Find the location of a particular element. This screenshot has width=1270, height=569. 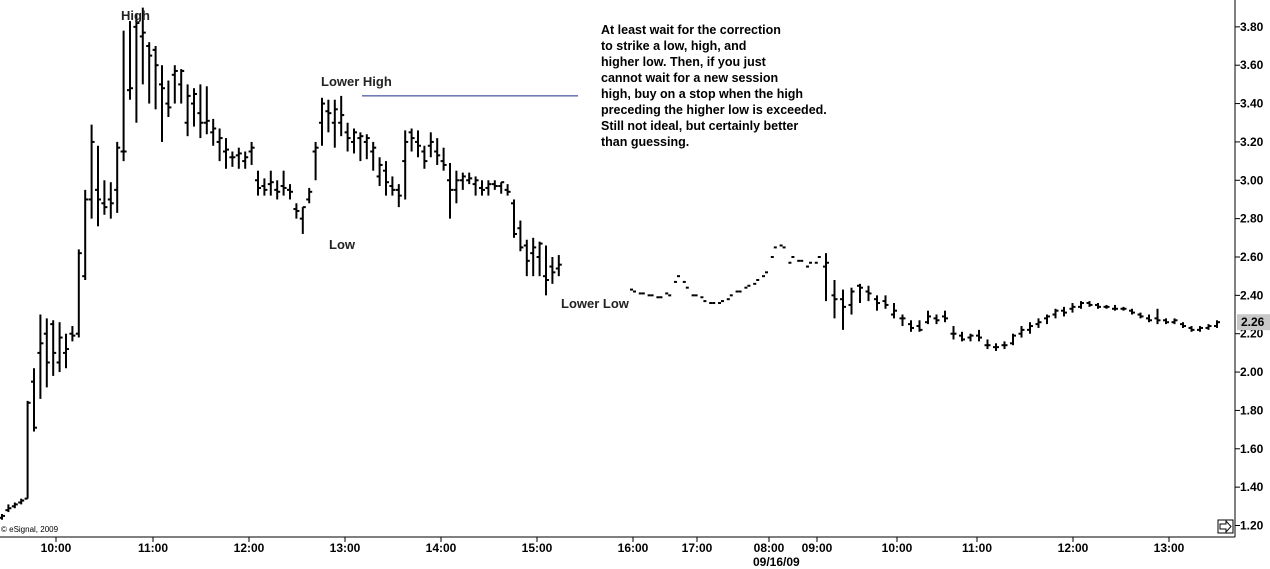

scroll-right-icon is located at coordinates (1225, 526).